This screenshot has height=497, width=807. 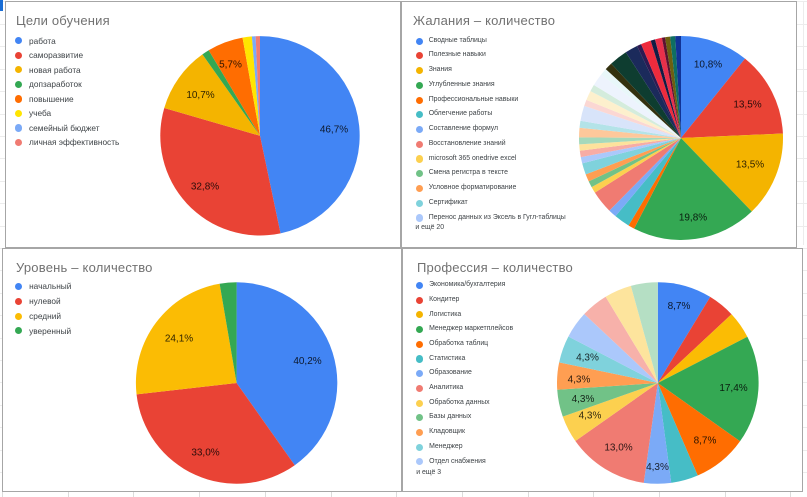 What do you see at coordinates (205, 453) in the screenshot?
I see `svg-text: 33,0%` at bounding box center [205, 453].